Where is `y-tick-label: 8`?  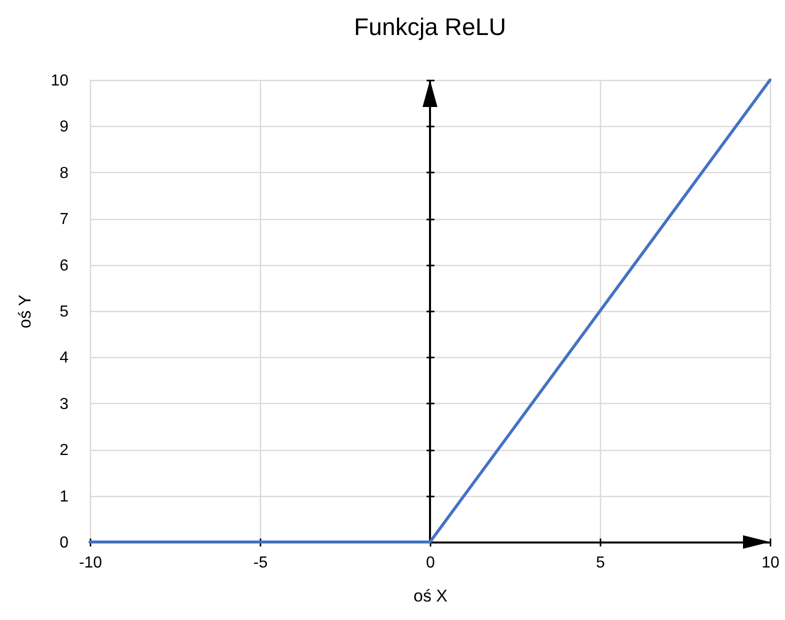
y-tick-label: 8 is located at coordinates (64, 173).